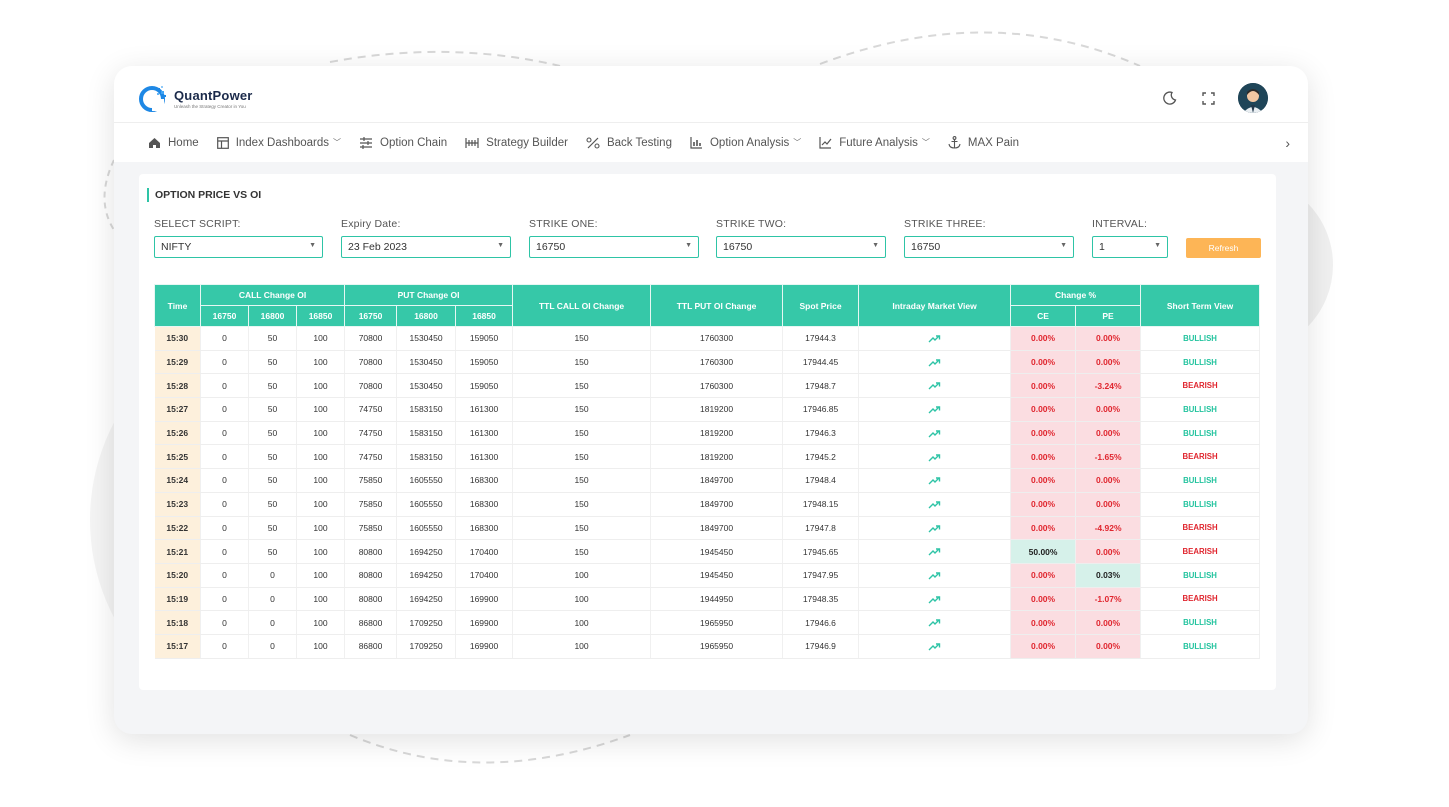 This screenshot has width=1449, height=807. I want to click on nav-item-max-pain: MAX Pain, so click(983, 142).